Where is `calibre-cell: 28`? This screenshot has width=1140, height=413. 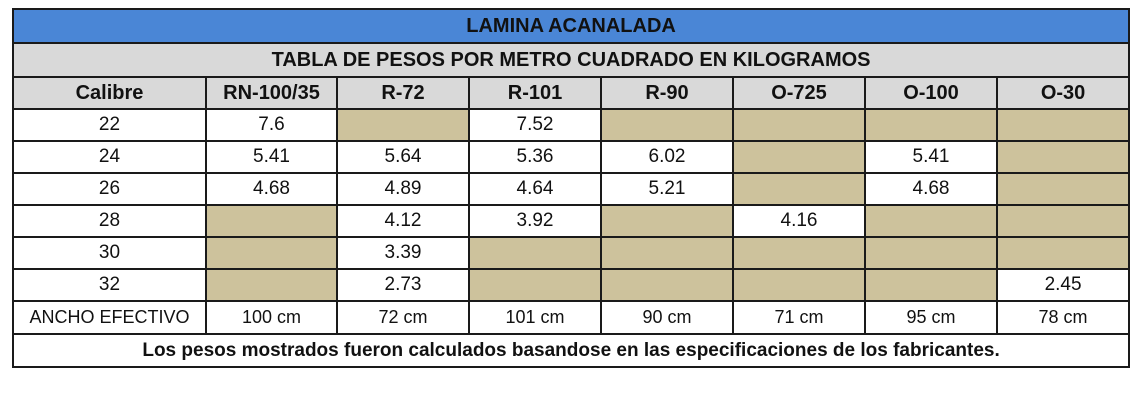 calibre-cell: 28 is located at coordinates (109, 221).